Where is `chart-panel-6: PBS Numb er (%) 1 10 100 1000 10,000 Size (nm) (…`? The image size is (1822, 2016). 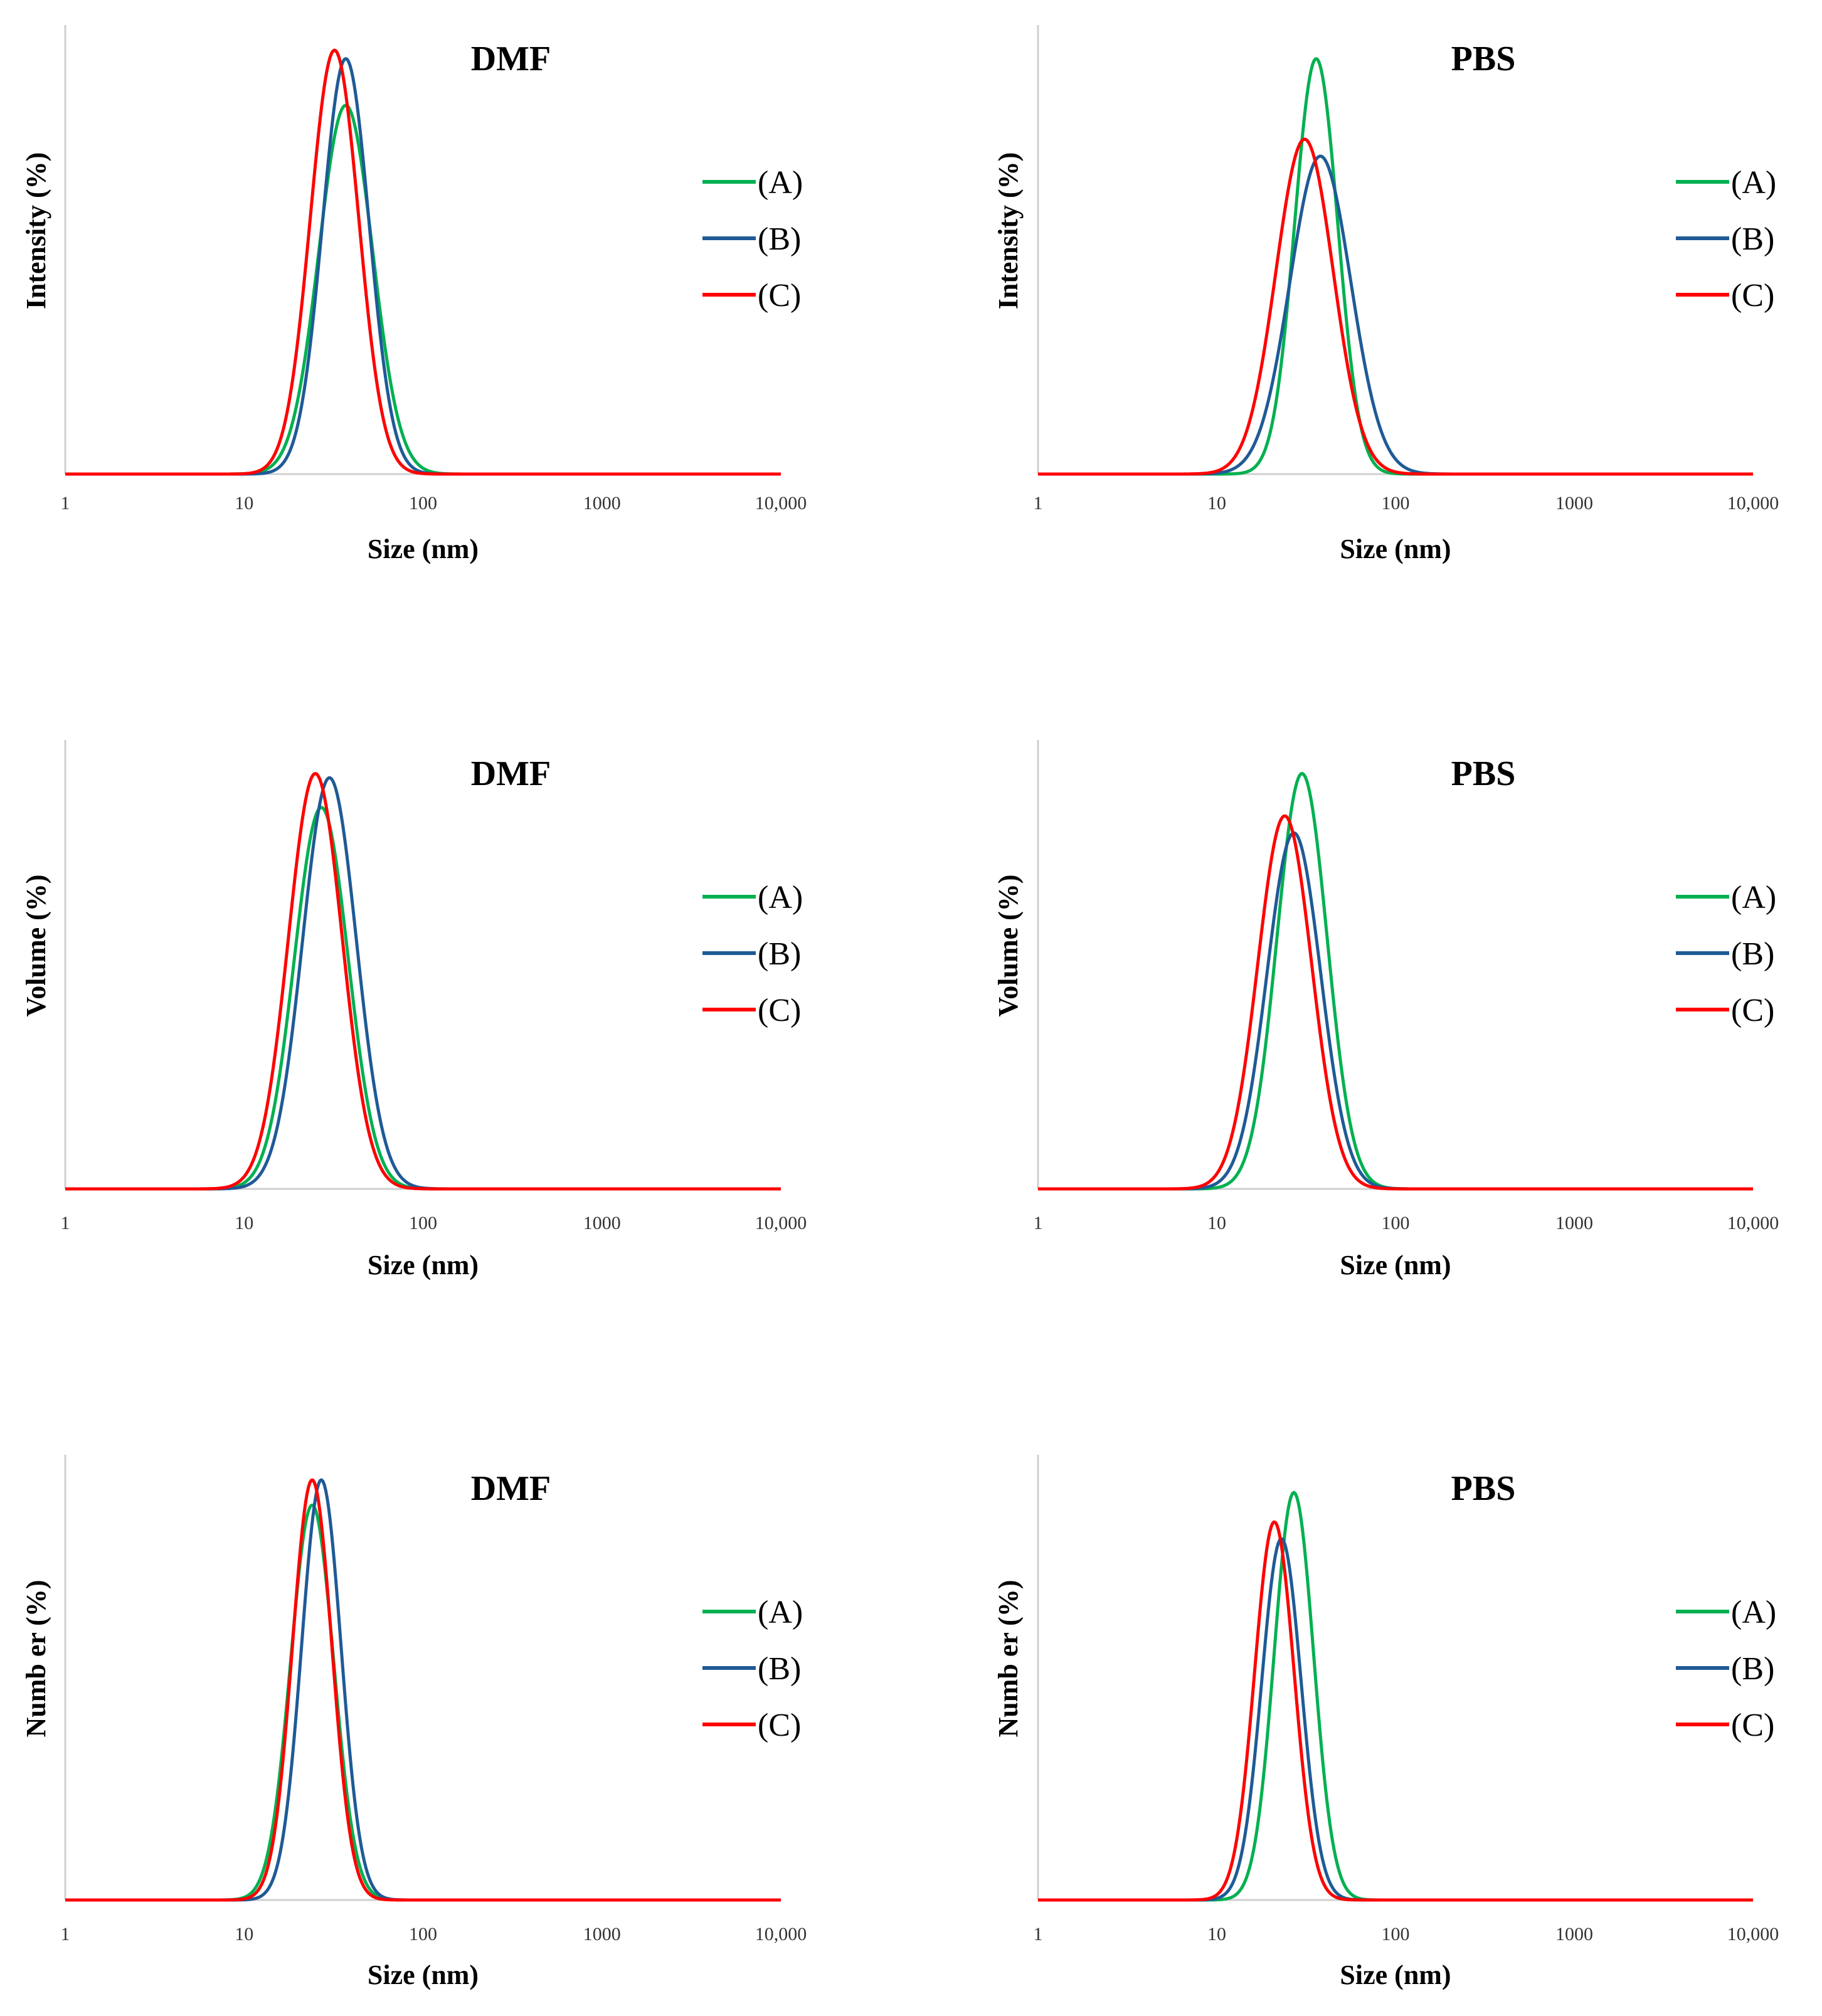
chart-panel-6: PBS Numb er (%) 1 10 100 1000 10,000 Size (nm) (… is located at coordinates (1386, 1722).